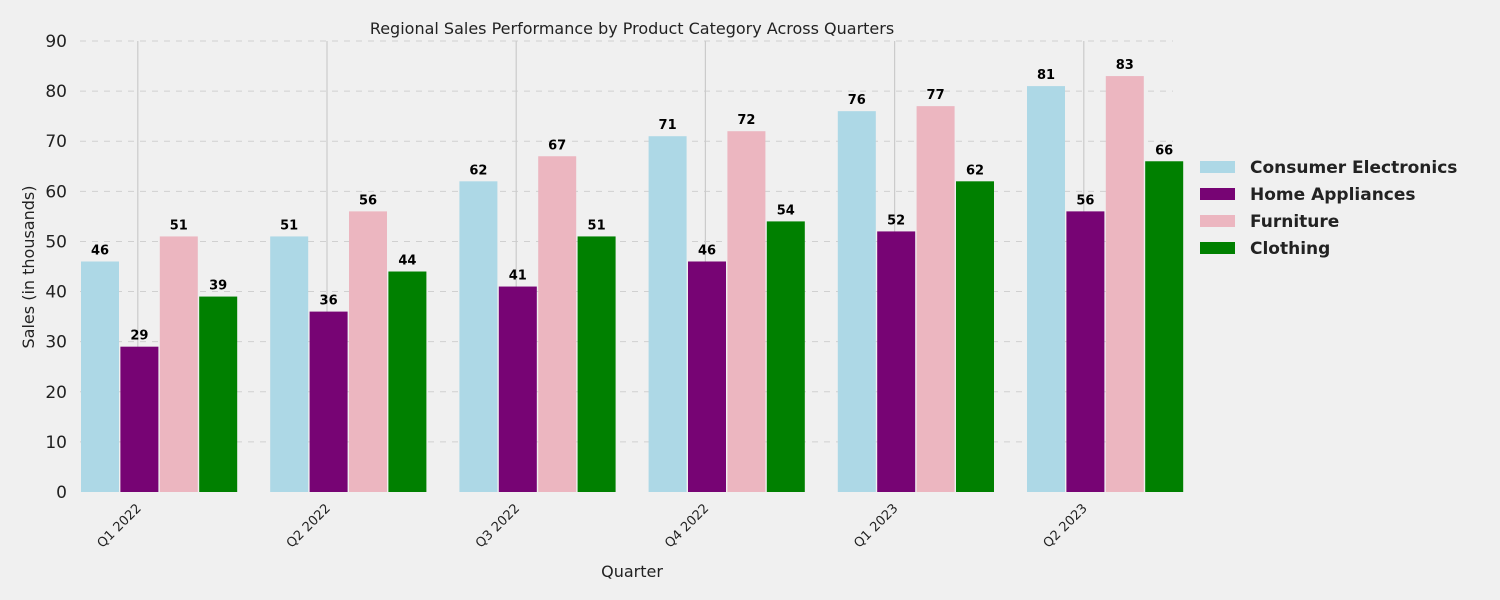  Describe the element at coordinates (56, 192) in the screenshot. I see `y-tick-label: 60` at that location.